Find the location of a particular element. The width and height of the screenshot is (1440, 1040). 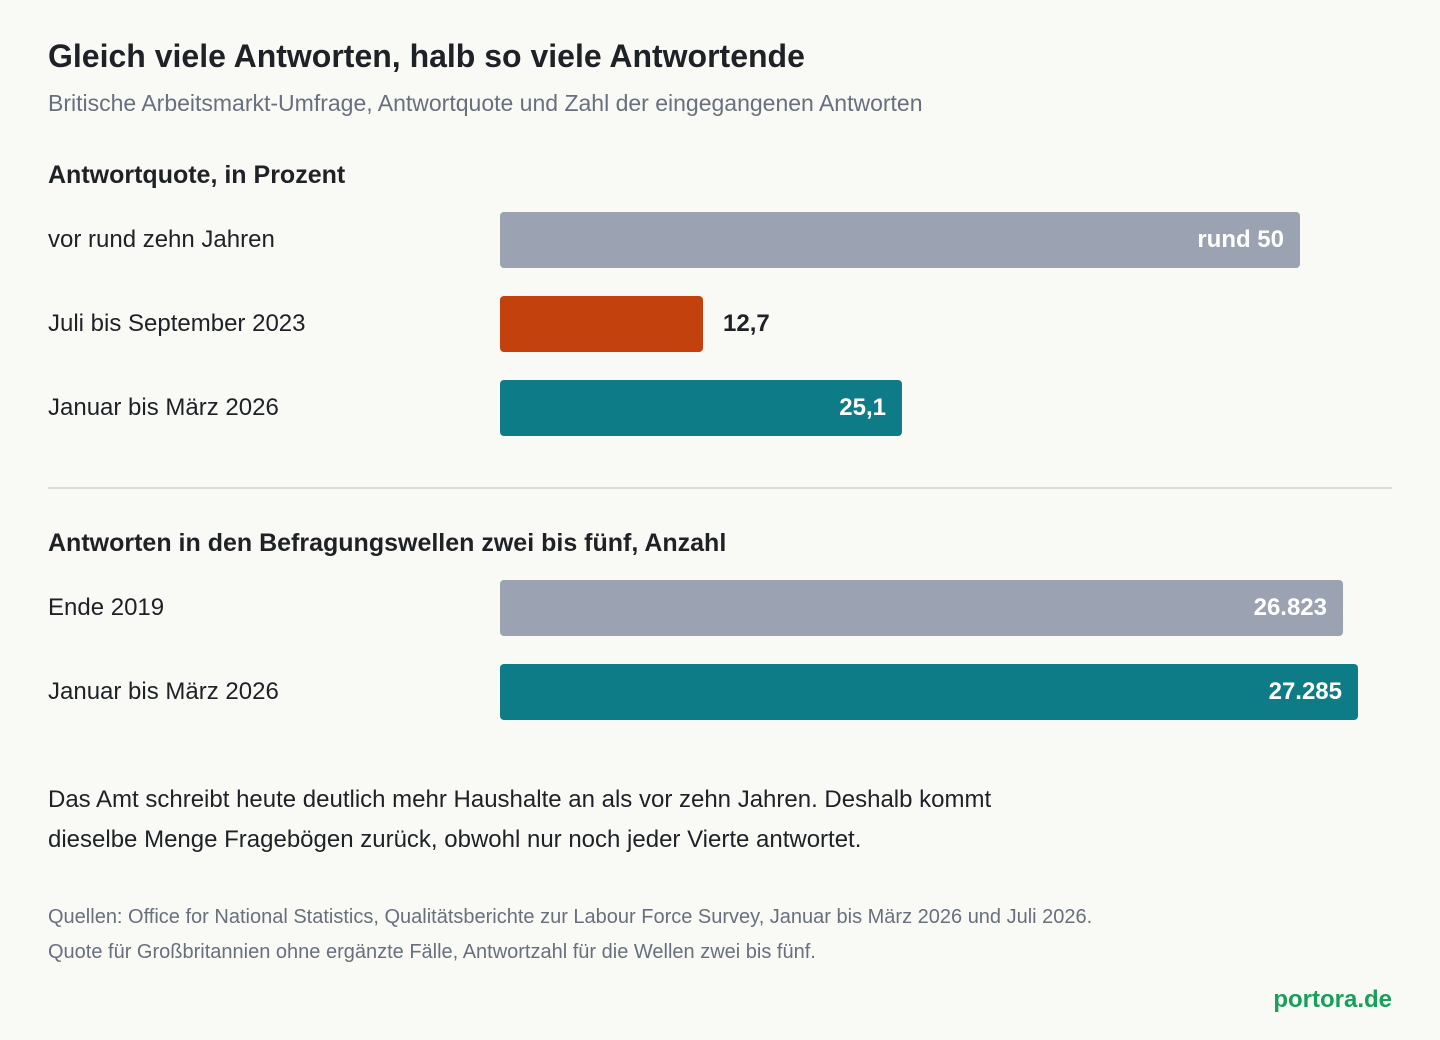

bar-category-label: vor rund zehn Jahren is located at coordinates (161, 239).